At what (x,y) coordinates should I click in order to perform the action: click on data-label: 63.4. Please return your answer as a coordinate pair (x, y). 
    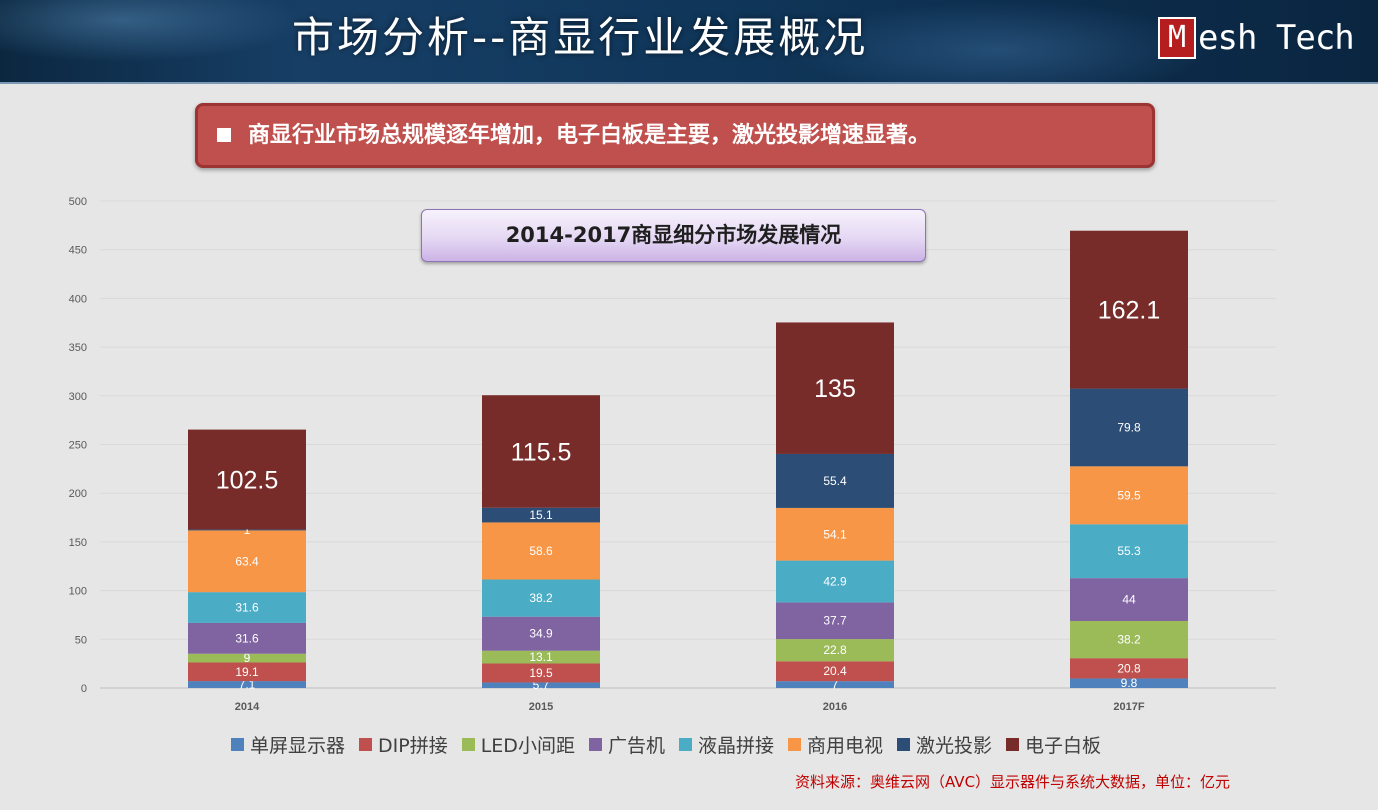
    Looking at the image, I should click on (247, 561).